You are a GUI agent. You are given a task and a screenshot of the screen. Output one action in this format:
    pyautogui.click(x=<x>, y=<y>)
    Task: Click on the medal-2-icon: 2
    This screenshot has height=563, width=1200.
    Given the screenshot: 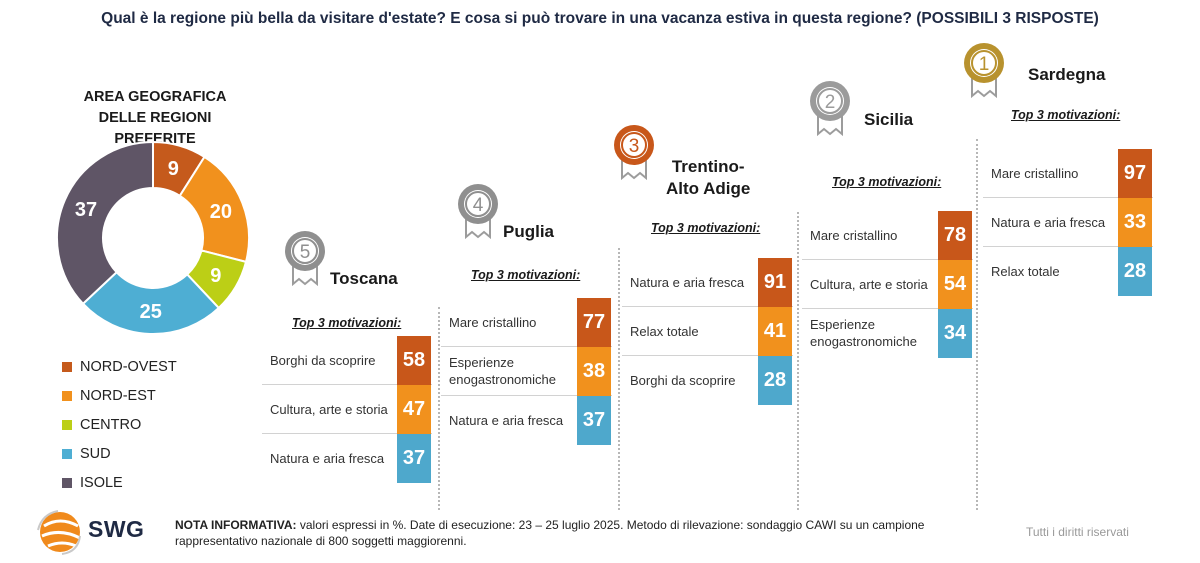 What is the action you would take?
    pyautogui.click(x=830, y=108)
    